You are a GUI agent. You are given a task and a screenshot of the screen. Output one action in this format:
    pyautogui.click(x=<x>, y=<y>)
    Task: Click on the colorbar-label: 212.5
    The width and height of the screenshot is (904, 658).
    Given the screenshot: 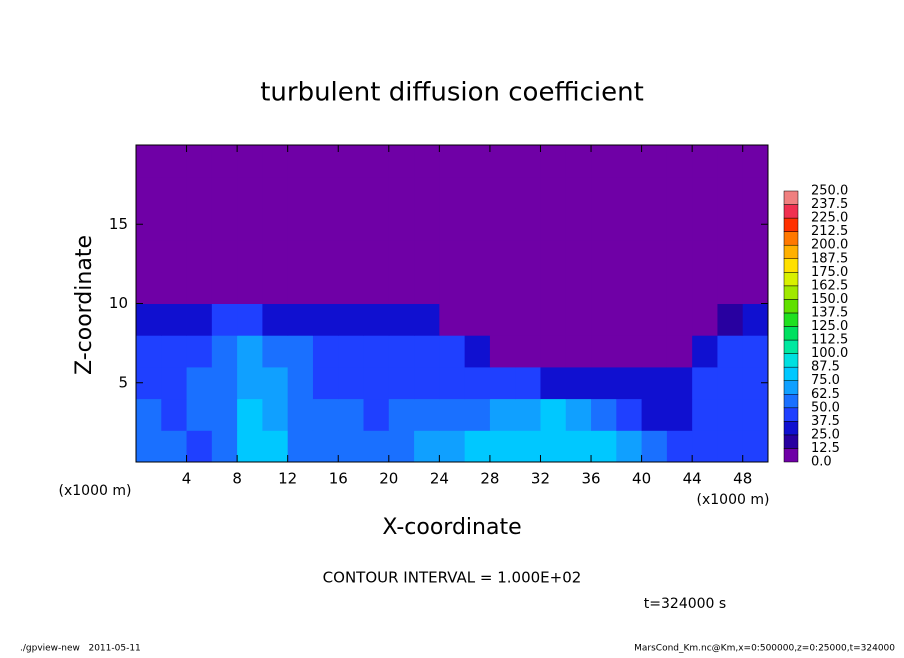 What is the action you would take?
    pyautogui.click(x=829, y=231)
    